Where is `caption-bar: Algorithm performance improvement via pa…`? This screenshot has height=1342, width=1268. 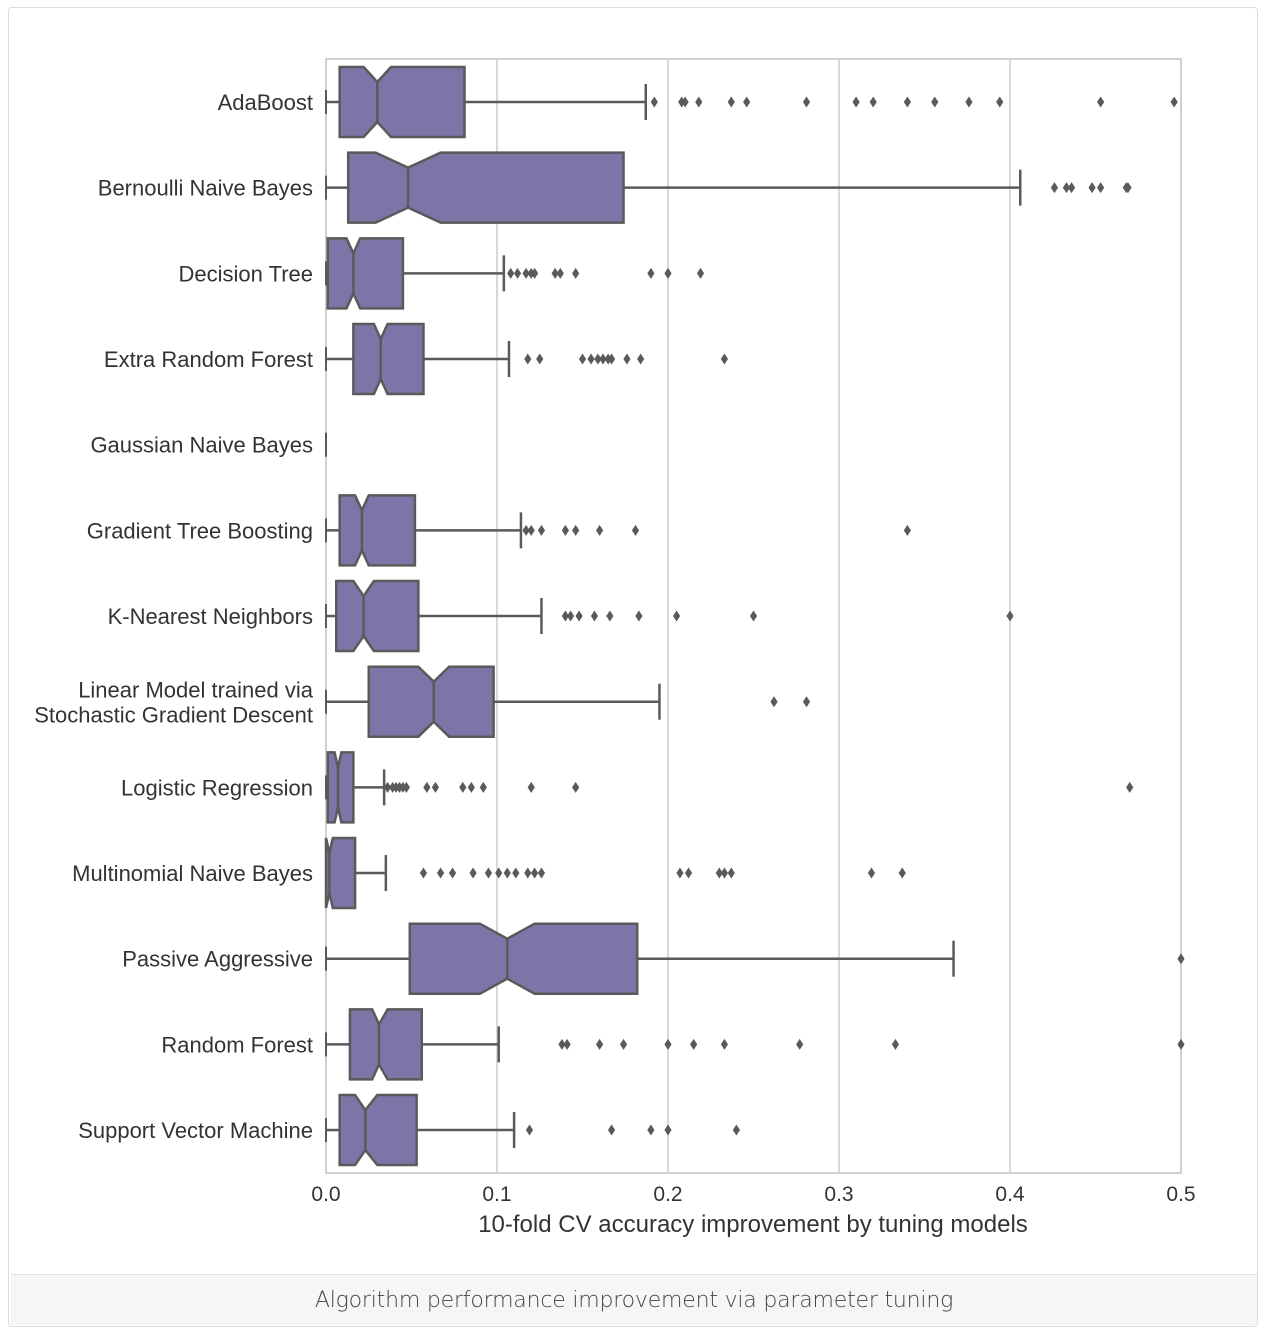 caption-bar: Algorithm performance improvement via pa… is located at coordinates (634, 1299).